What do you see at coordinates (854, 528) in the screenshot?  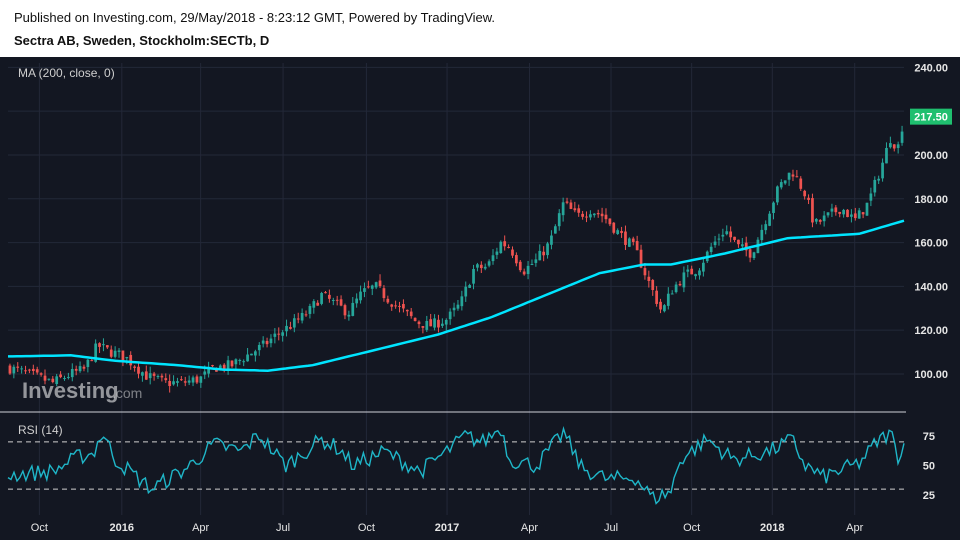 I see `time-tick-label: Apr` at bounding box center [854, 528].